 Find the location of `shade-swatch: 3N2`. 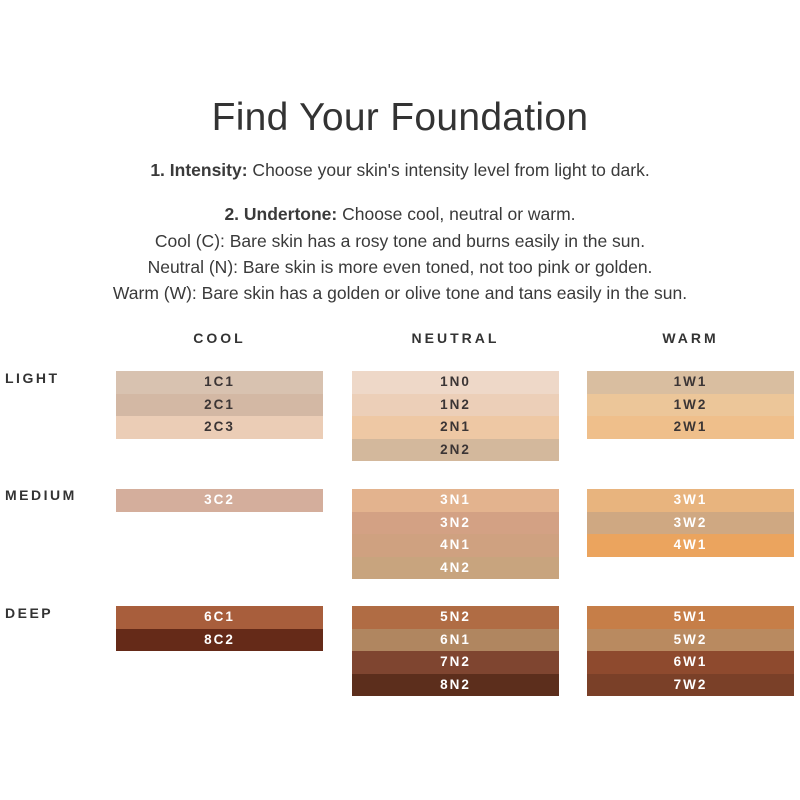

shade-swatch: 3N2 is located at coordinates (455, 522).